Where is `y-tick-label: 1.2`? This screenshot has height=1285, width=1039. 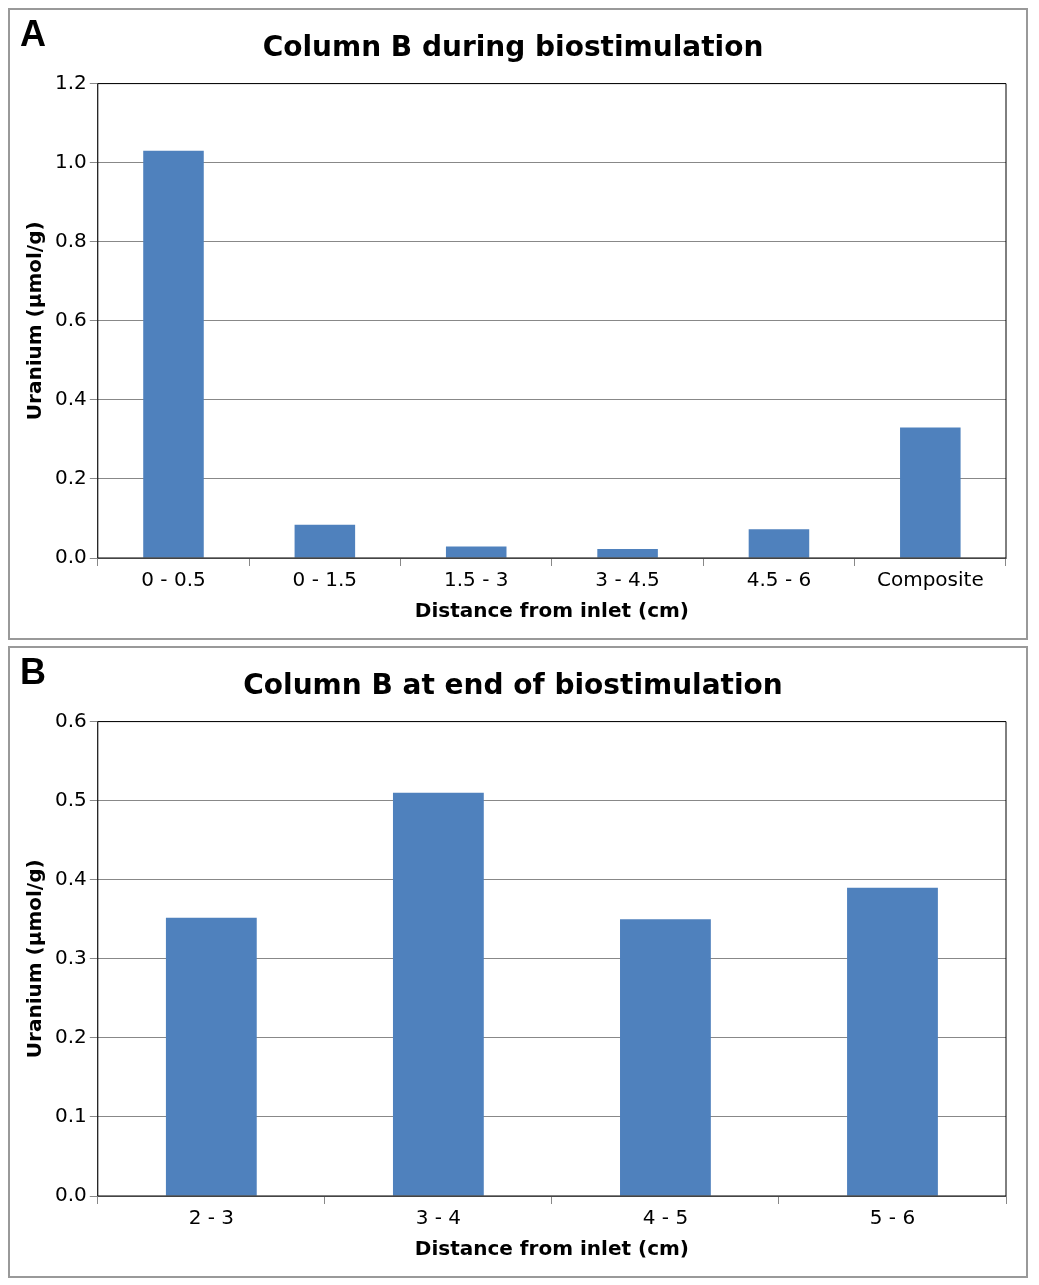
y-tick-label: 1.2 is located at coordinates (70, 81).